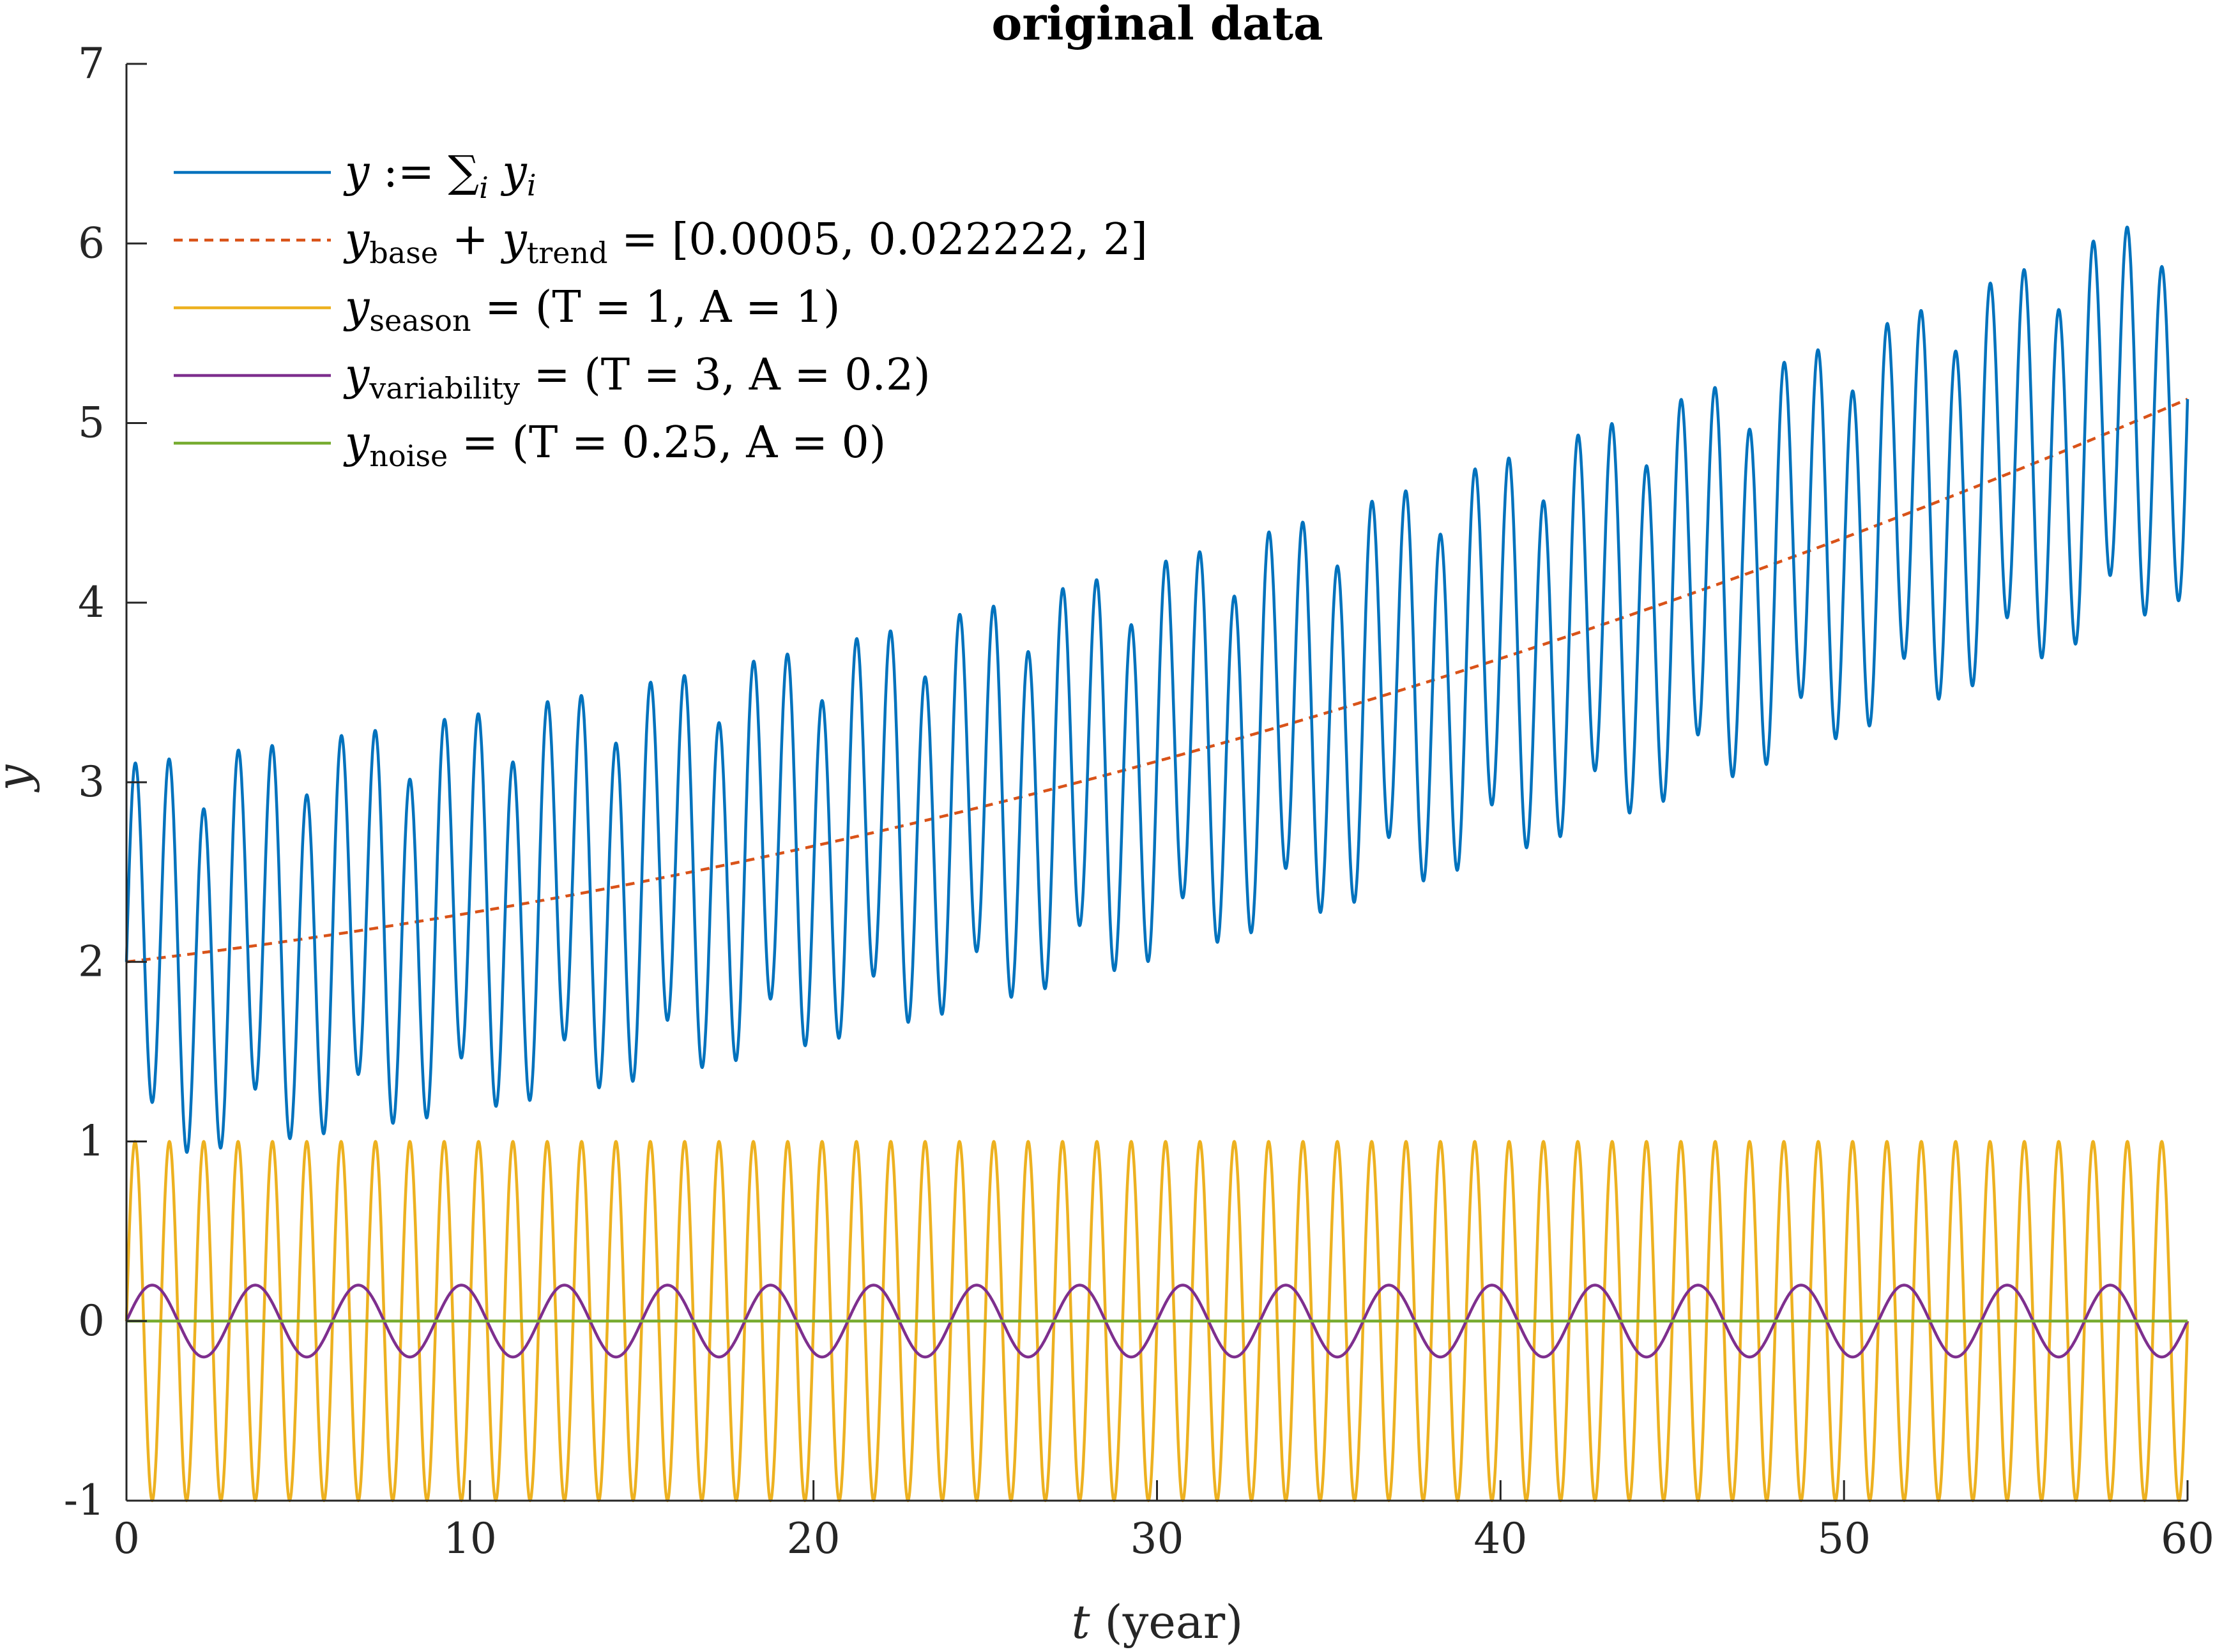 The image size is (2215, 1652). I want to click on x-axis-label: t (year), so click(1158, 1622).